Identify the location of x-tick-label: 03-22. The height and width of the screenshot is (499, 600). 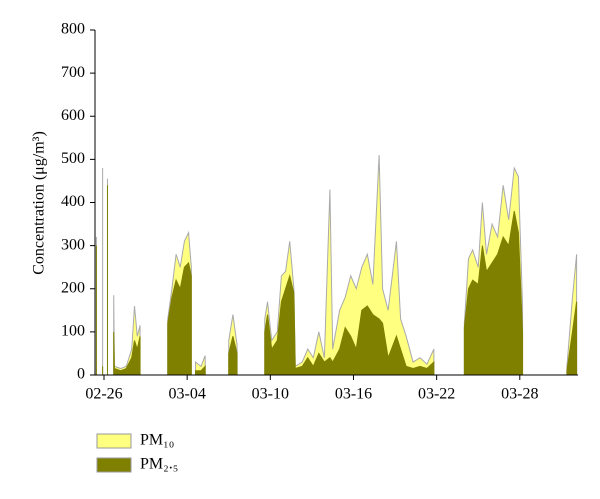
(436, 394).